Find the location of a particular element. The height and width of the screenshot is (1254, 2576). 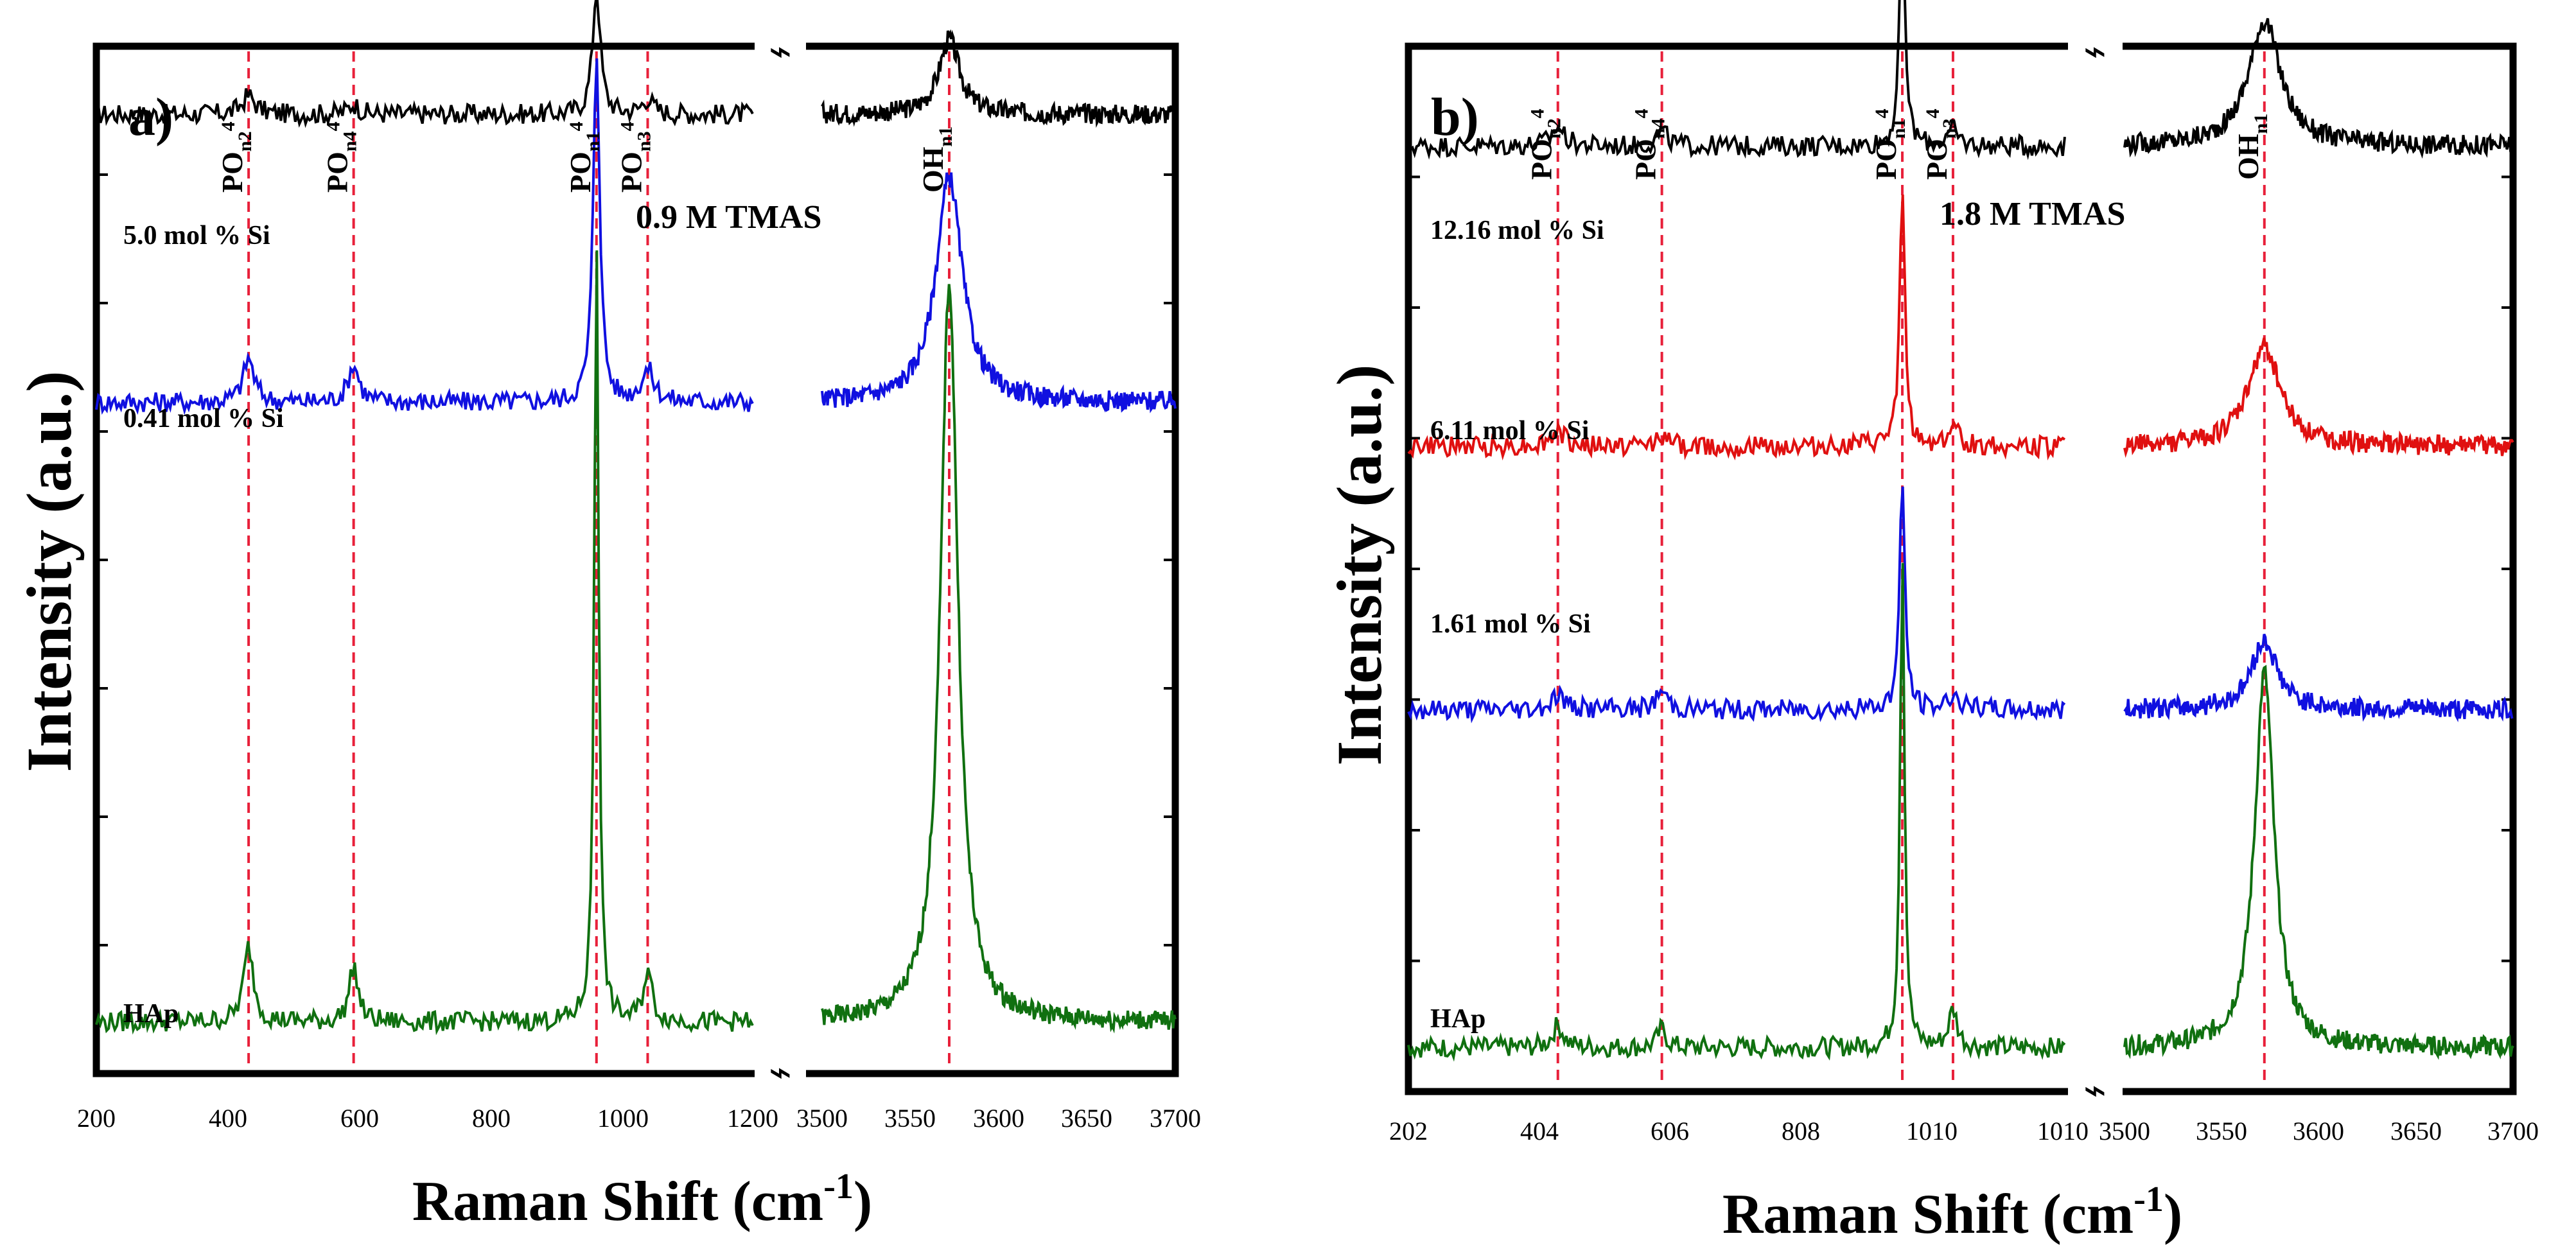

x-tick-label: 1000 is located at coordinates (623, 1118).